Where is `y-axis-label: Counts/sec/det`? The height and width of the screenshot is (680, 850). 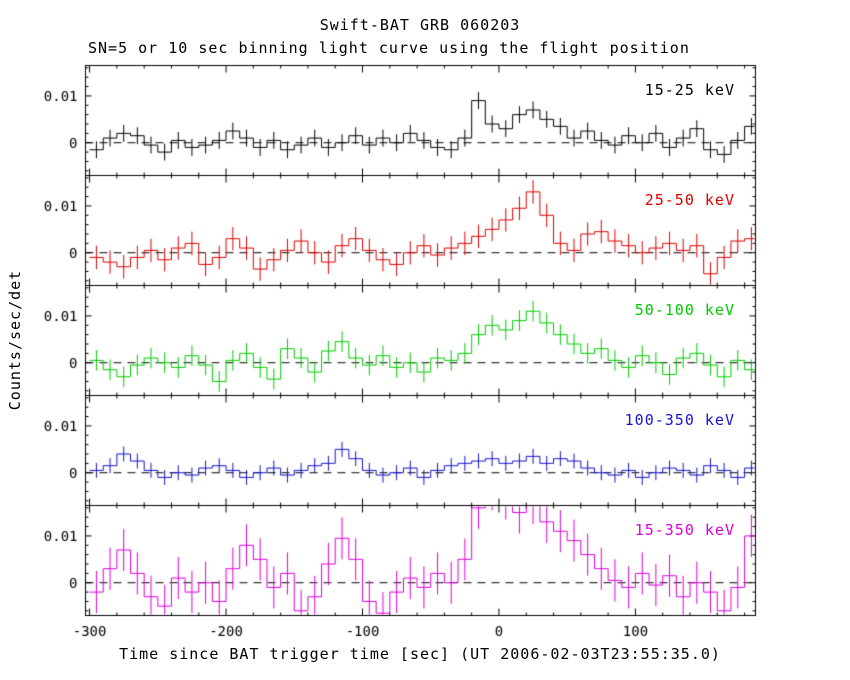 y-axis-label: Counts/sec/det is located at coordinates (15, 340).